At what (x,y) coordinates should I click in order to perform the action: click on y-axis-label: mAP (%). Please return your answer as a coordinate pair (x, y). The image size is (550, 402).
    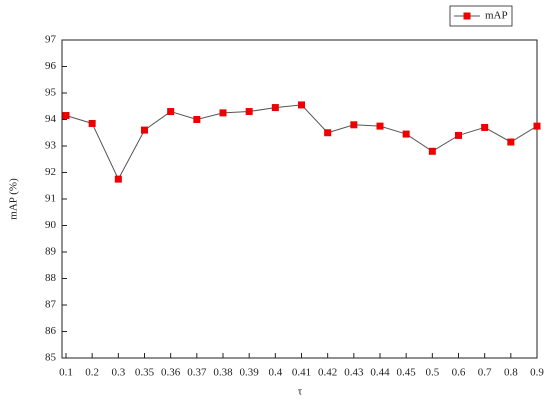
    Looking at the image, I should click on (14, 199).